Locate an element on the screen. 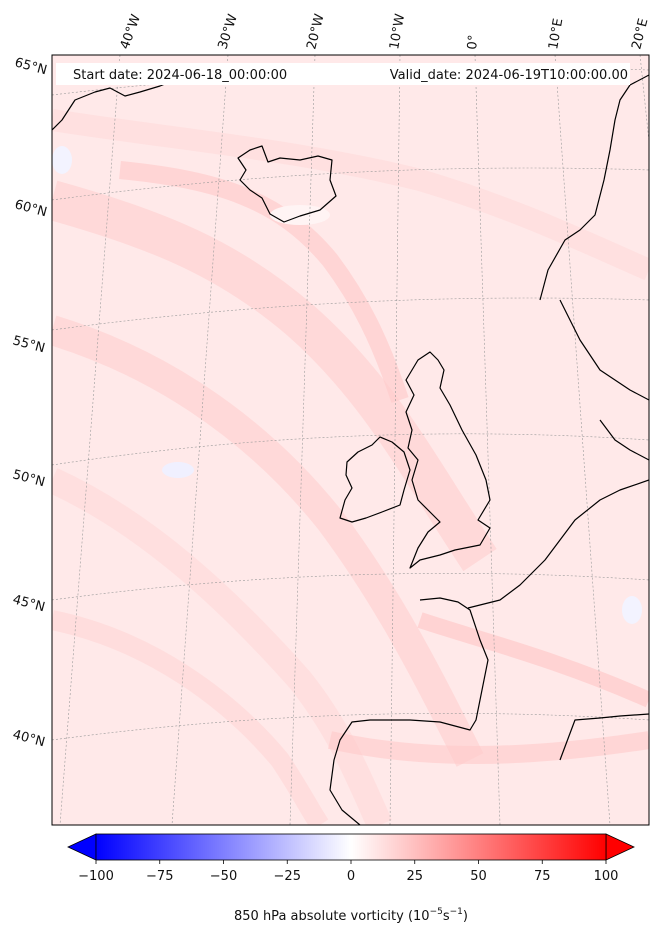  colorbar-label-end: ) is located at coordinates (465, 916).